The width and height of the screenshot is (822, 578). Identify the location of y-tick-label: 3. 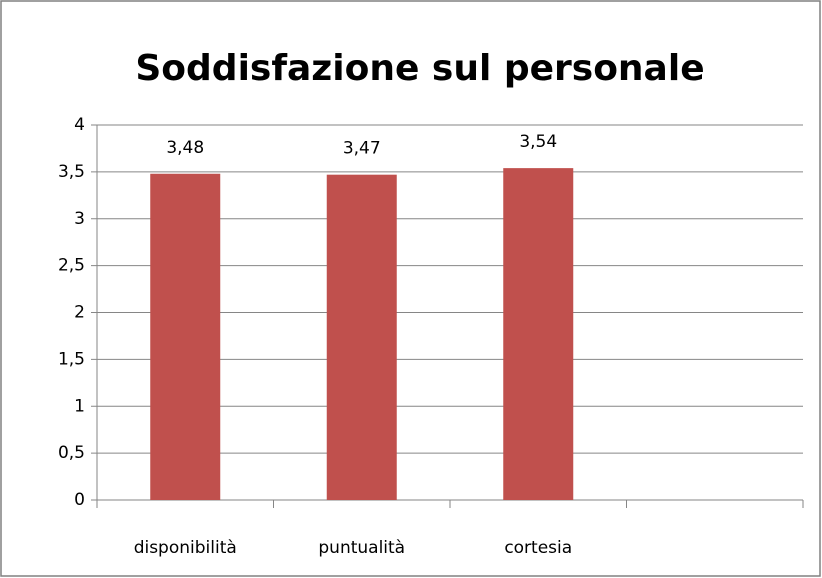
(79, 219).